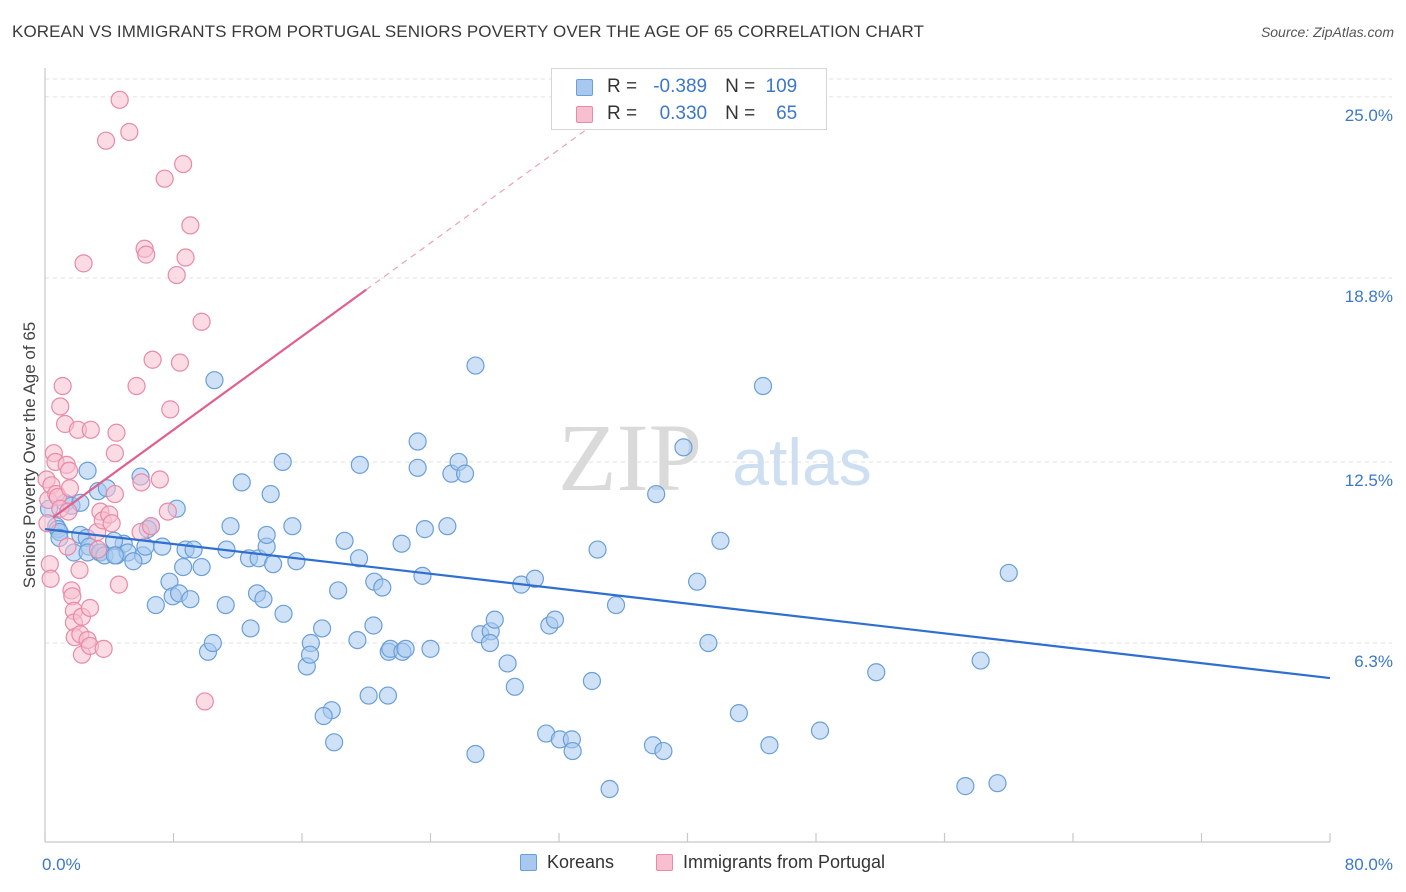  Describe the element at coordinates (581, 862) in the screenshot. I see `koreans-legend-label: Koreans` at that location.